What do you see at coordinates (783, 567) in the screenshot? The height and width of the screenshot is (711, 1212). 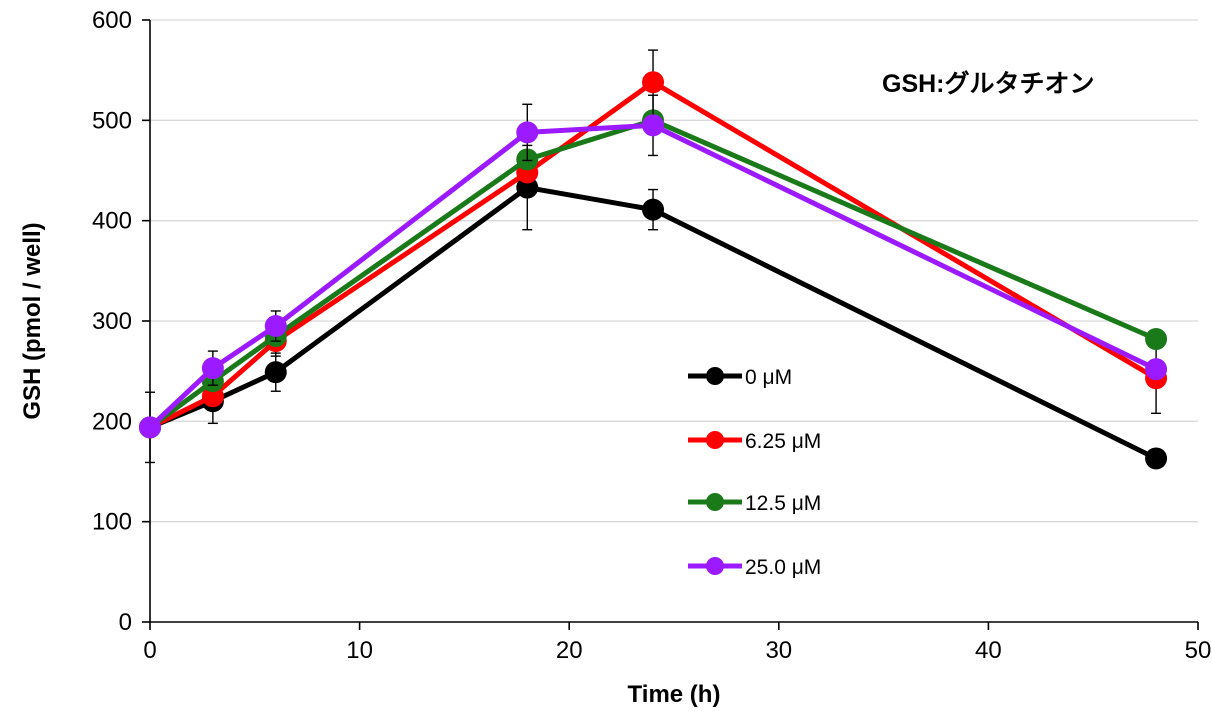 I see `legend-label-3: 25.0 μM` at bounding box center [783, 567].